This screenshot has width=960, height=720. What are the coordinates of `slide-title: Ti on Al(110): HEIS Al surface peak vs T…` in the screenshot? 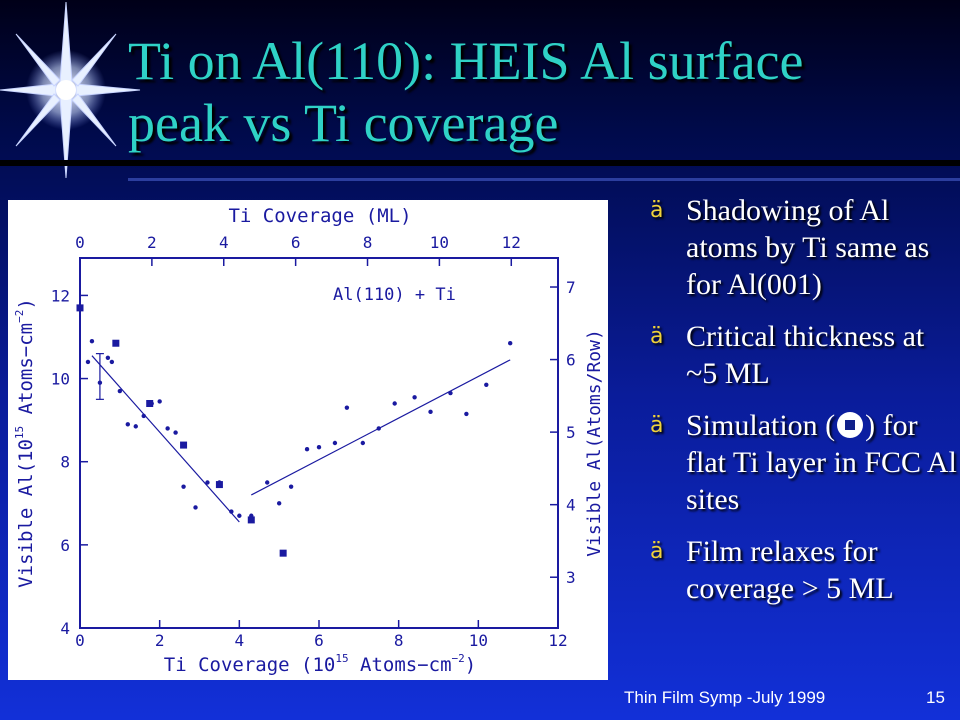 It's located at (538, 92).